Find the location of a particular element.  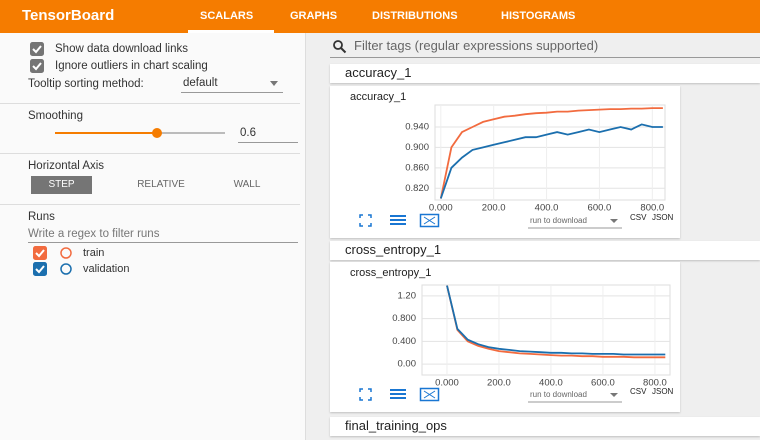

run-filter: Write a regex to filter runs is located at coordinates (94, 234).